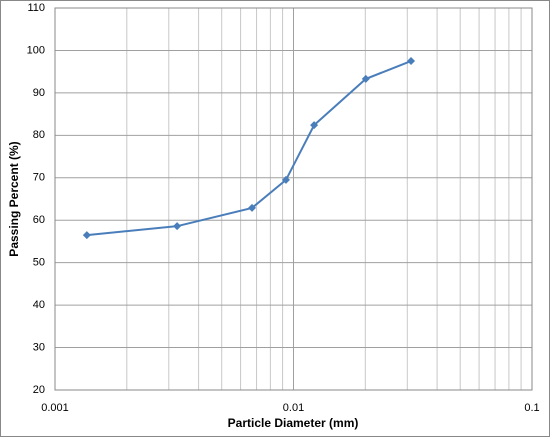 The height and width of the screenshot is (437, 550). What do you see at coordinates (39, 263) in the screenshot?
I see `y-tick-label: 50` at bounding box center [39, 263].